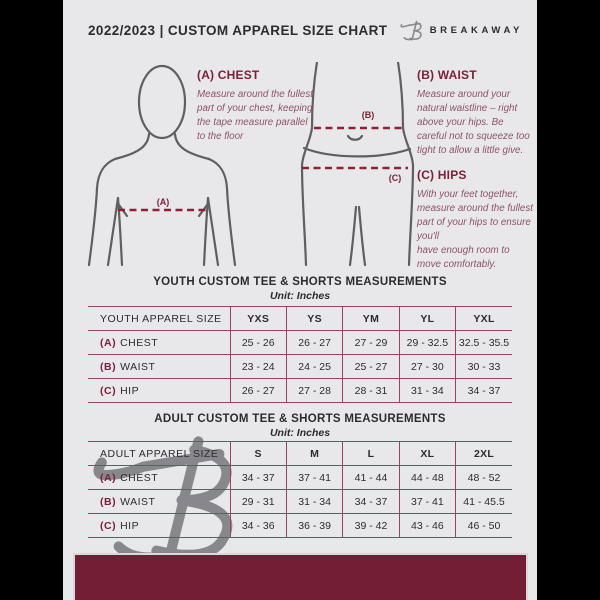 This screenshot has height=600, width=600. Describe the element at coordinates (411, 30) in the screenshot. I see `breakaway-logo-icon` at that location.